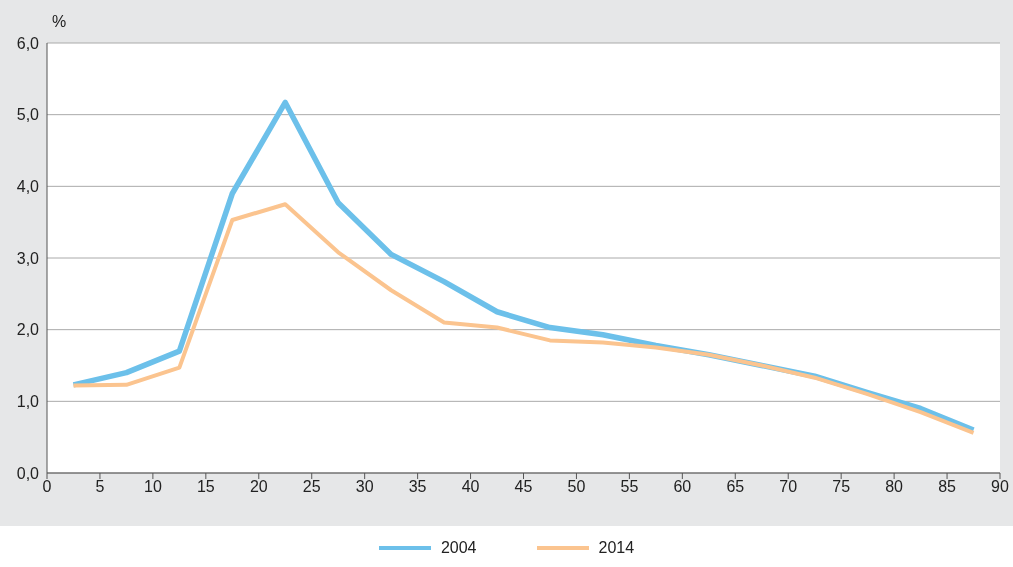  What do you see at coordinates (205, 487) in the screenshot?
I see `x-tick-label: 15` at bounding box center [205, 487].